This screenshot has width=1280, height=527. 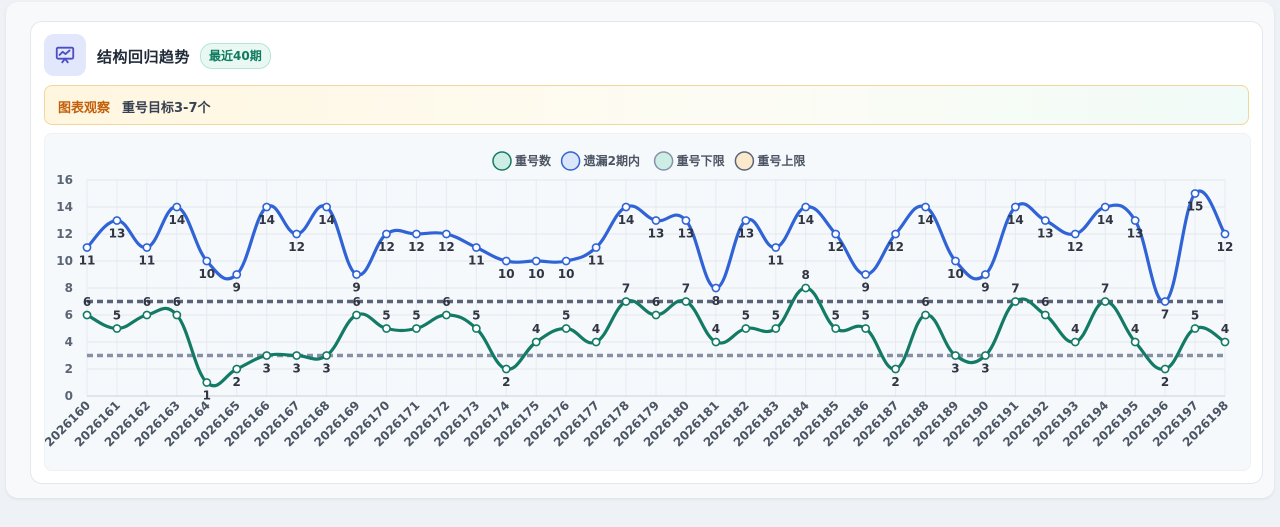 I want to click on legend-label: 重号数, so click(x=533, y=160).